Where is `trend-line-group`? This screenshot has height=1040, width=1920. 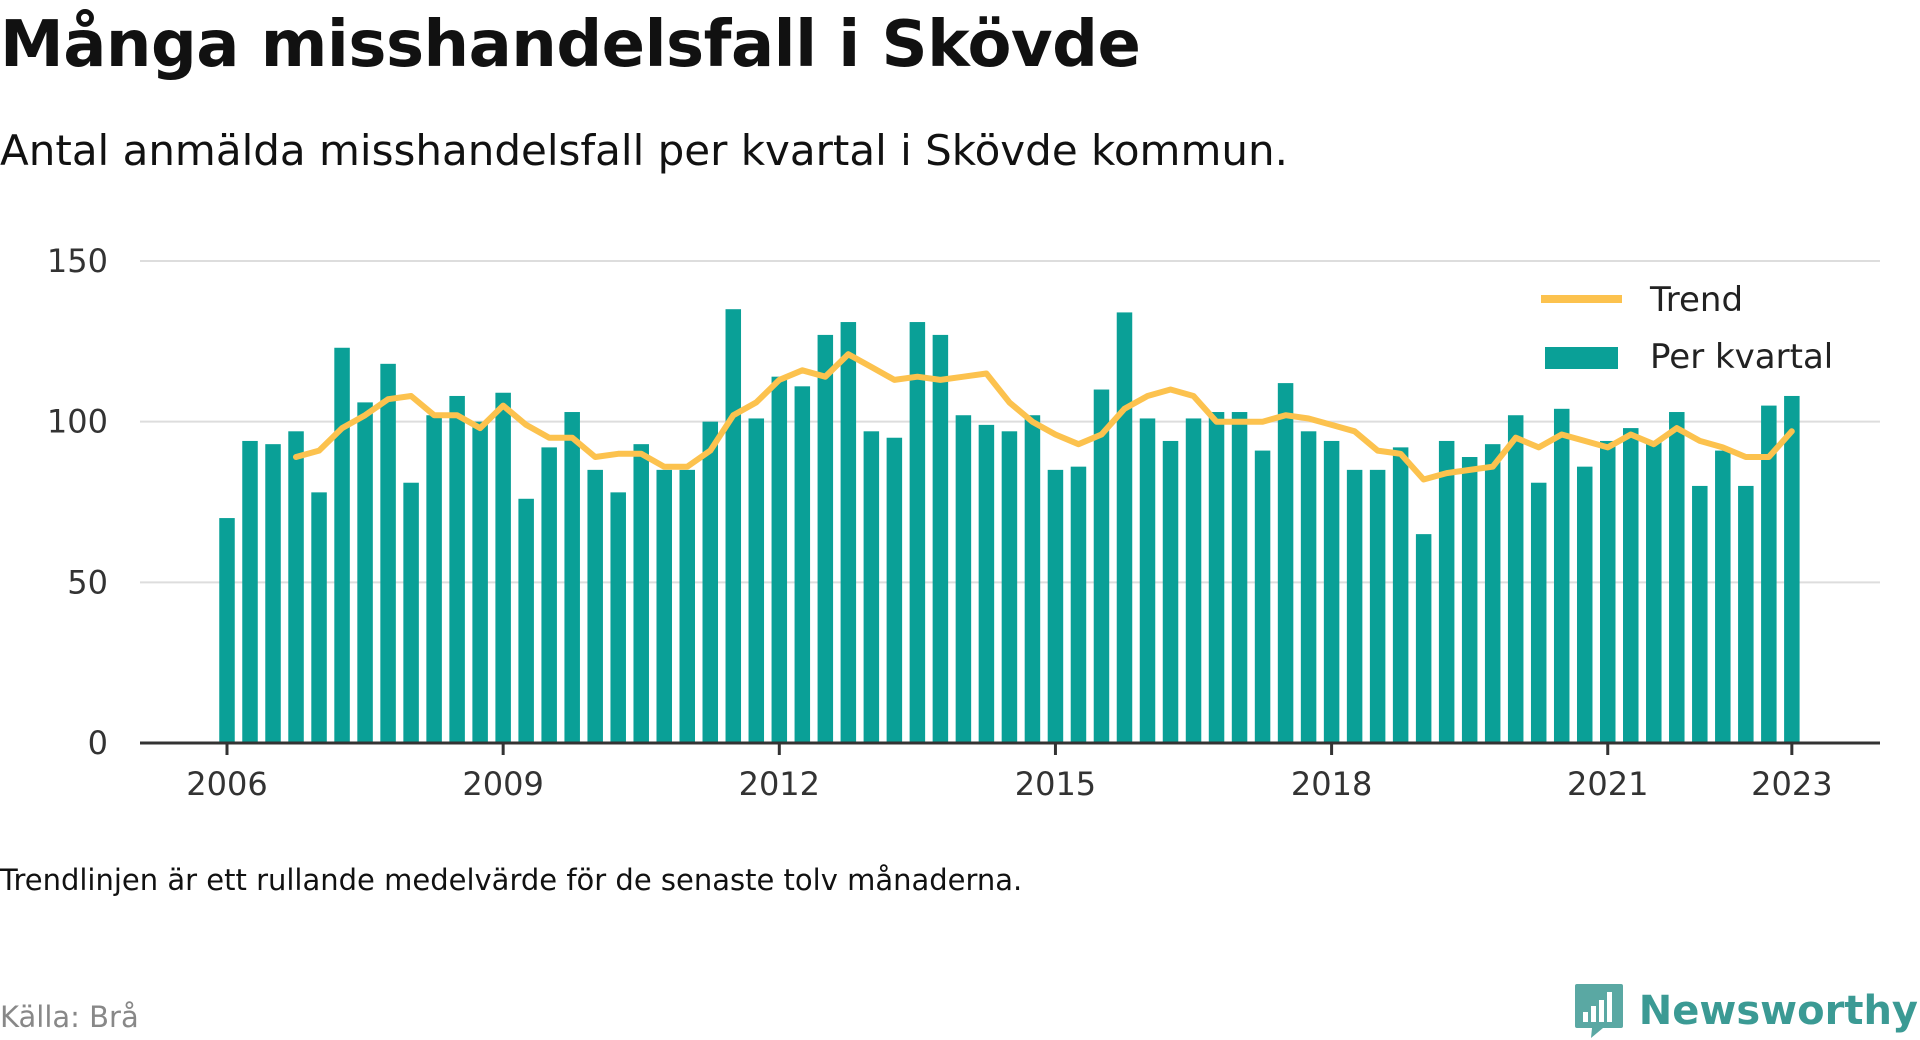 trend-line-group is located at coordinates (1044, 417).